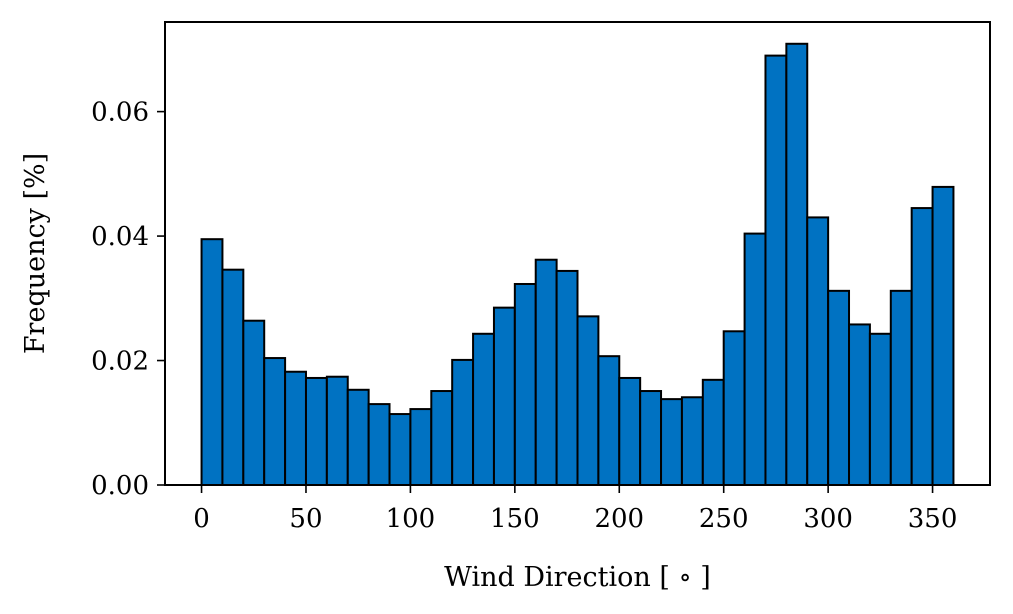 The image size is (1013, 614). I want to click on x-tick-label: 50, so click(305, 519).